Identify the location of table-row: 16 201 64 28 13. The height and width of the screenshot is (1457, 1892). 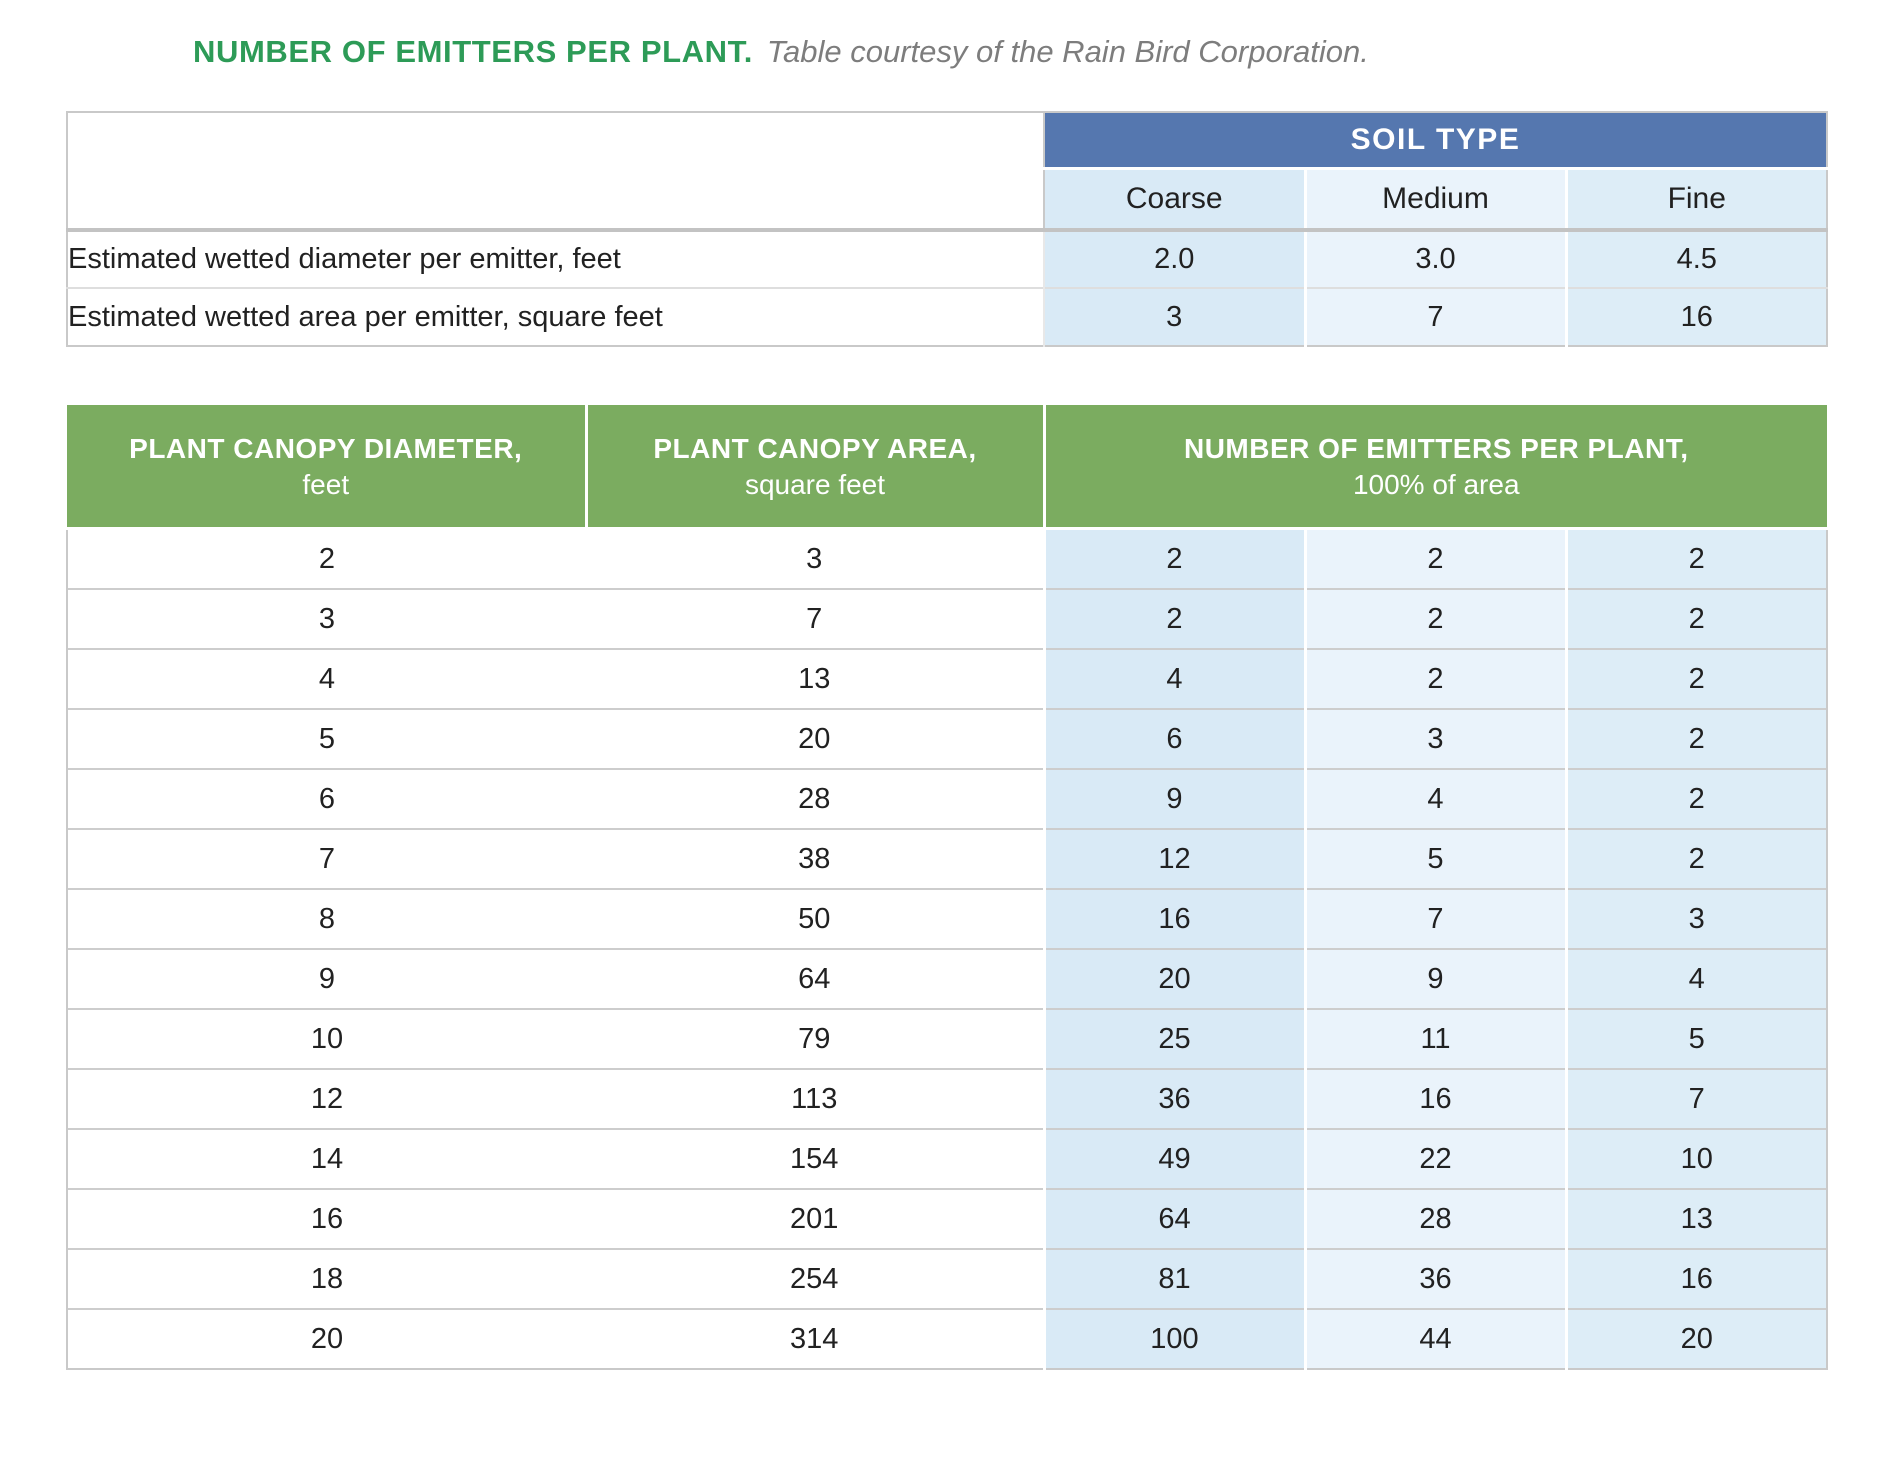
(947, 1218).